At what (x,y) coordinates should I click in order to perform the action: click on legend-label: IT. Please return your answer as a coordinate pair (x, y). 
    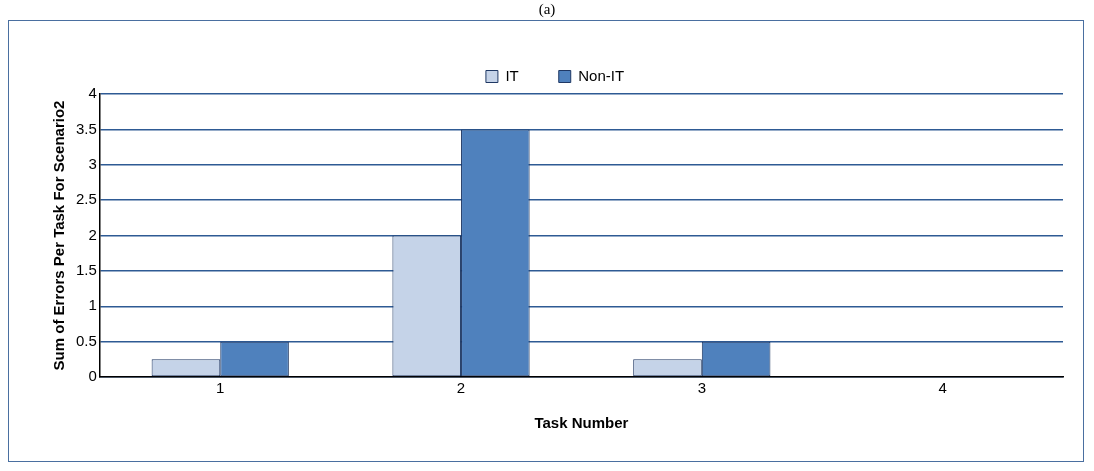
    Looking at the image, I should click on (512, 75).